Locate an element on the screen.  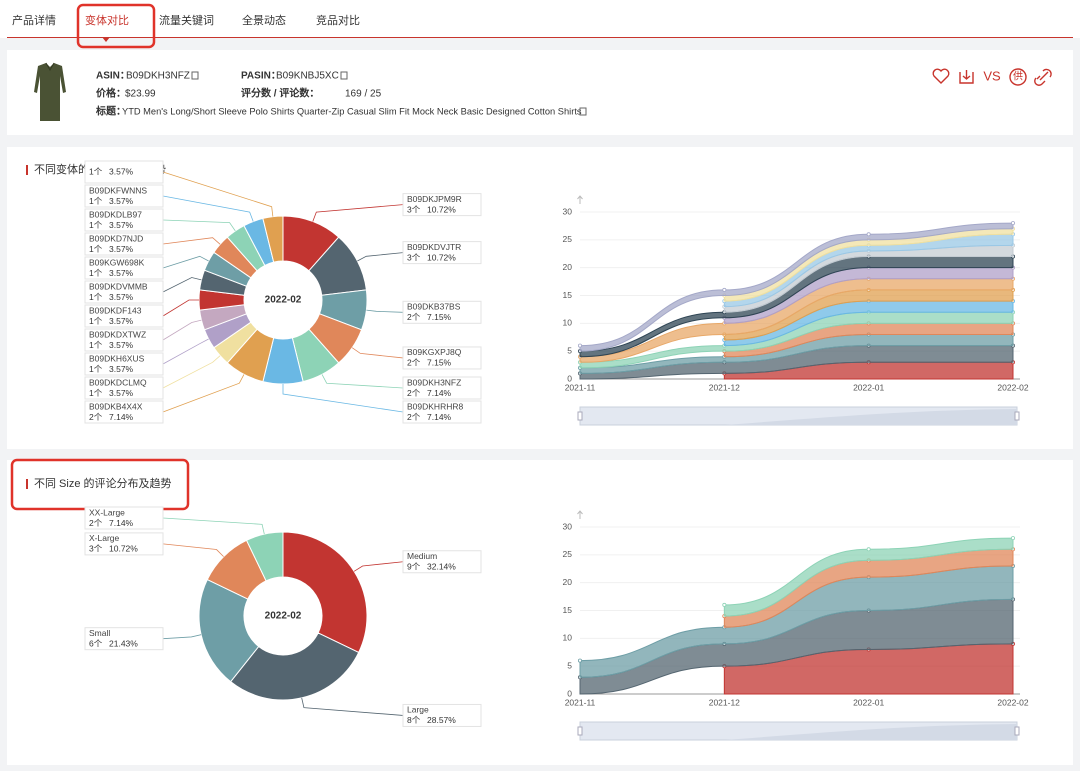
vs-button: VS is located at coordinates (992, 75).